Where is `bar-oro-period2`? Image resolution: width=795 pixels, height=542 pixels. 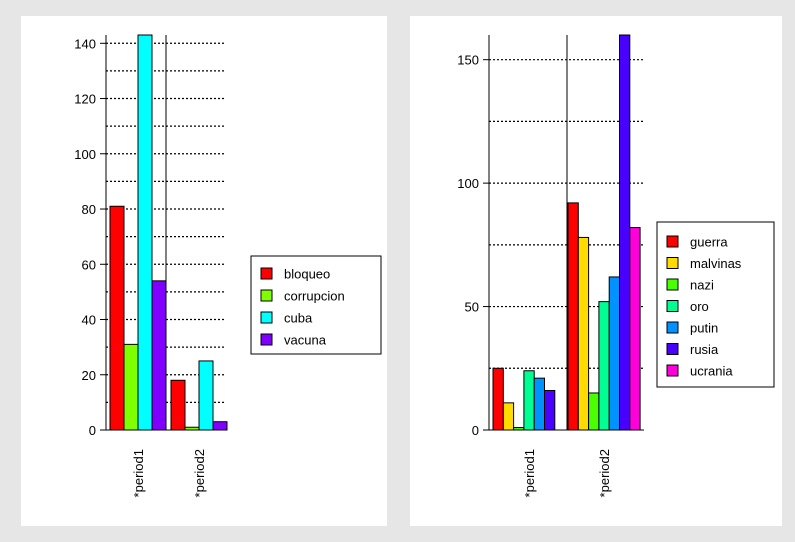
bar-oro-period2 is located at coordinates (604, 366).